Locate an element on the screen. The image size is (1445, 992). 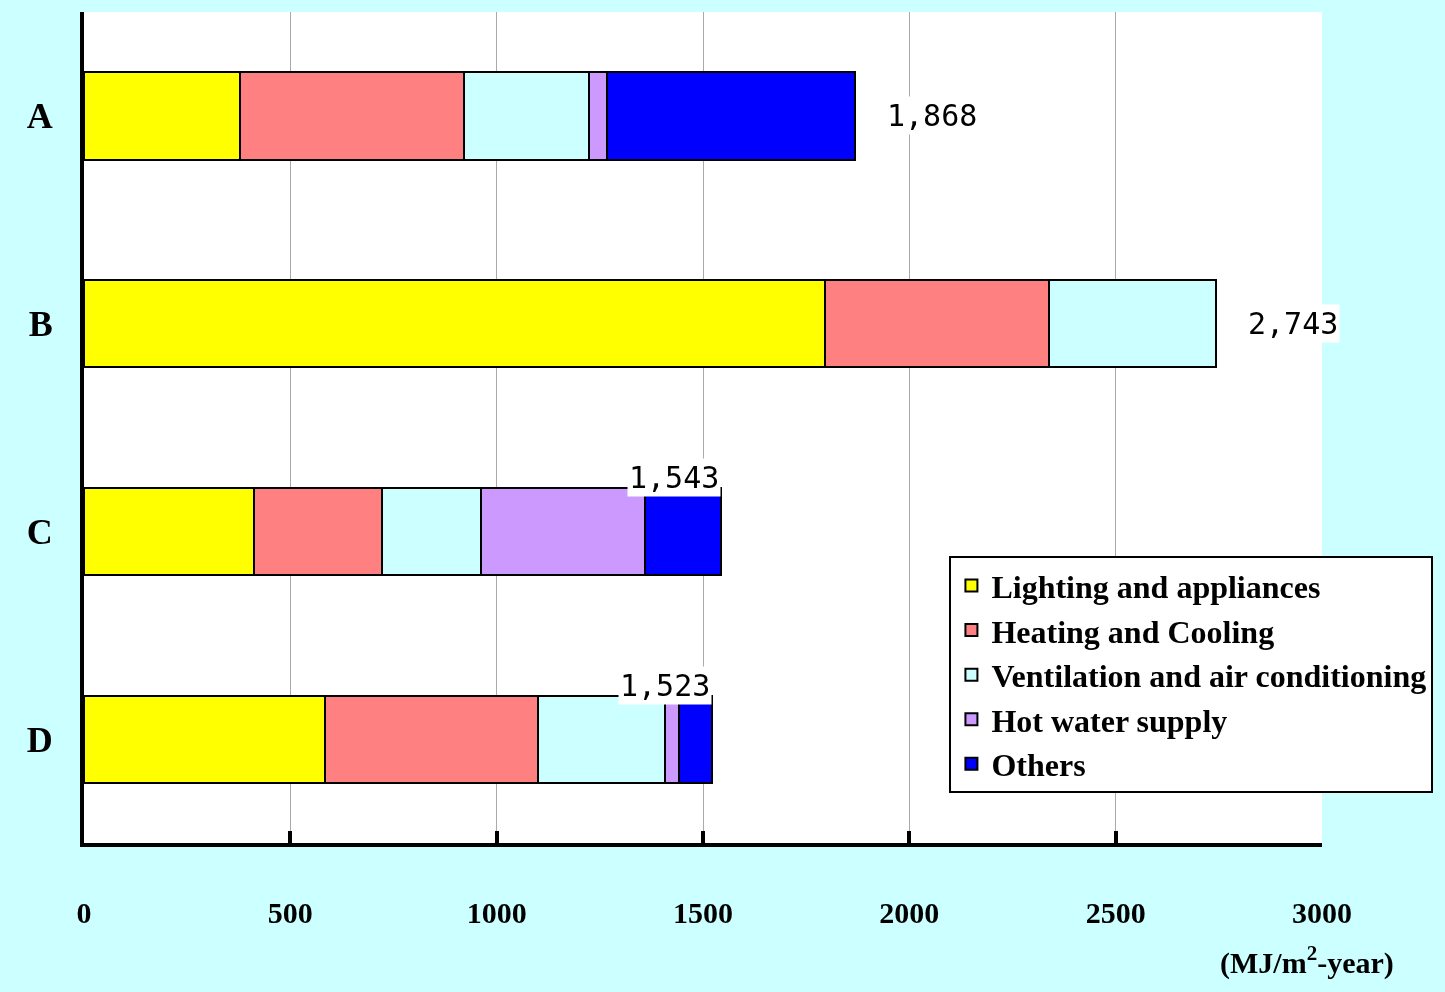
y-tick-label: A is located at coordinates (39, 116).